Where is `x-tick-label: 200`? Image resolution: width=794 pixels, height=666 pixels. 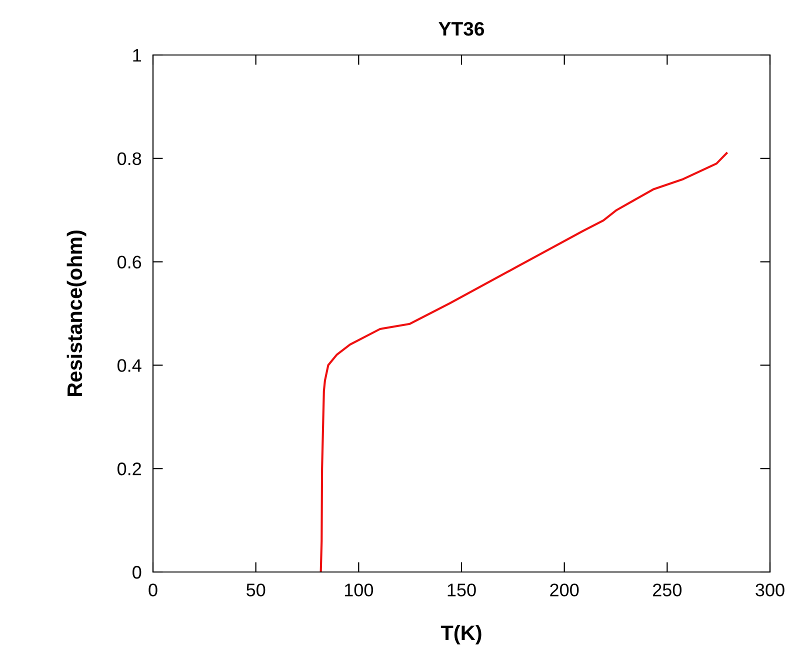 x-tick-label: 200 is located at coordinates (564, 590).